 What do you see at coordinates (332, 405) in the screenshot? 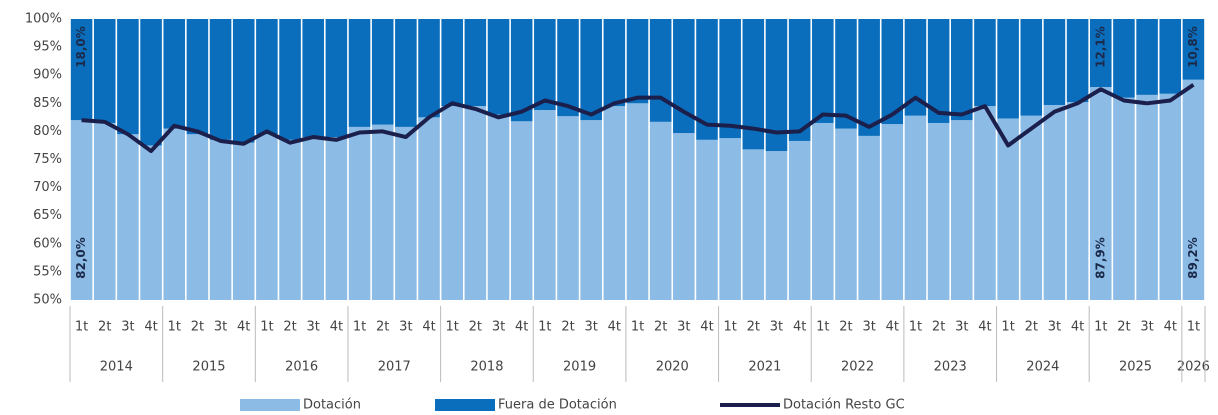
I see `legend-label: Dotación` at bounding box center [332, 405].